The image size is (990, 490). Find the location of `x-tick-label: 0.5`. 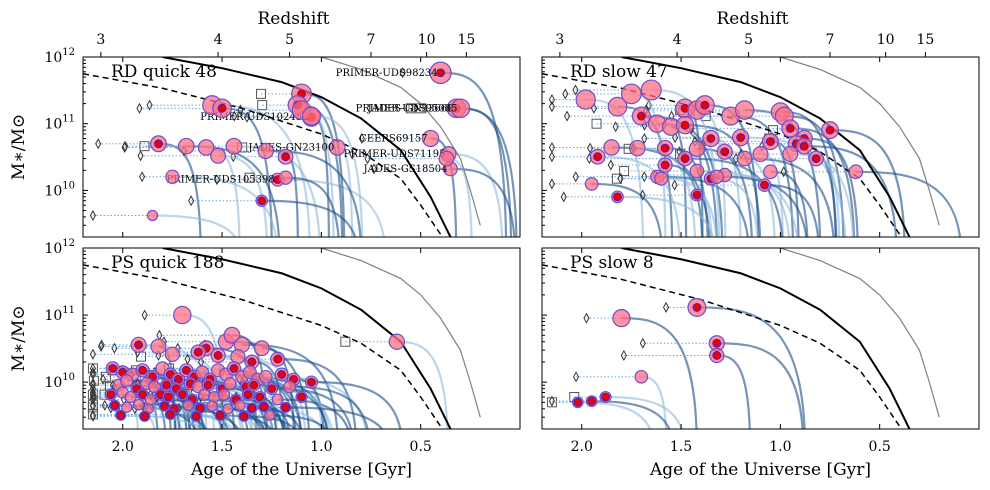

x-tick-label: 0.5 is located at coordinates (880, 447).